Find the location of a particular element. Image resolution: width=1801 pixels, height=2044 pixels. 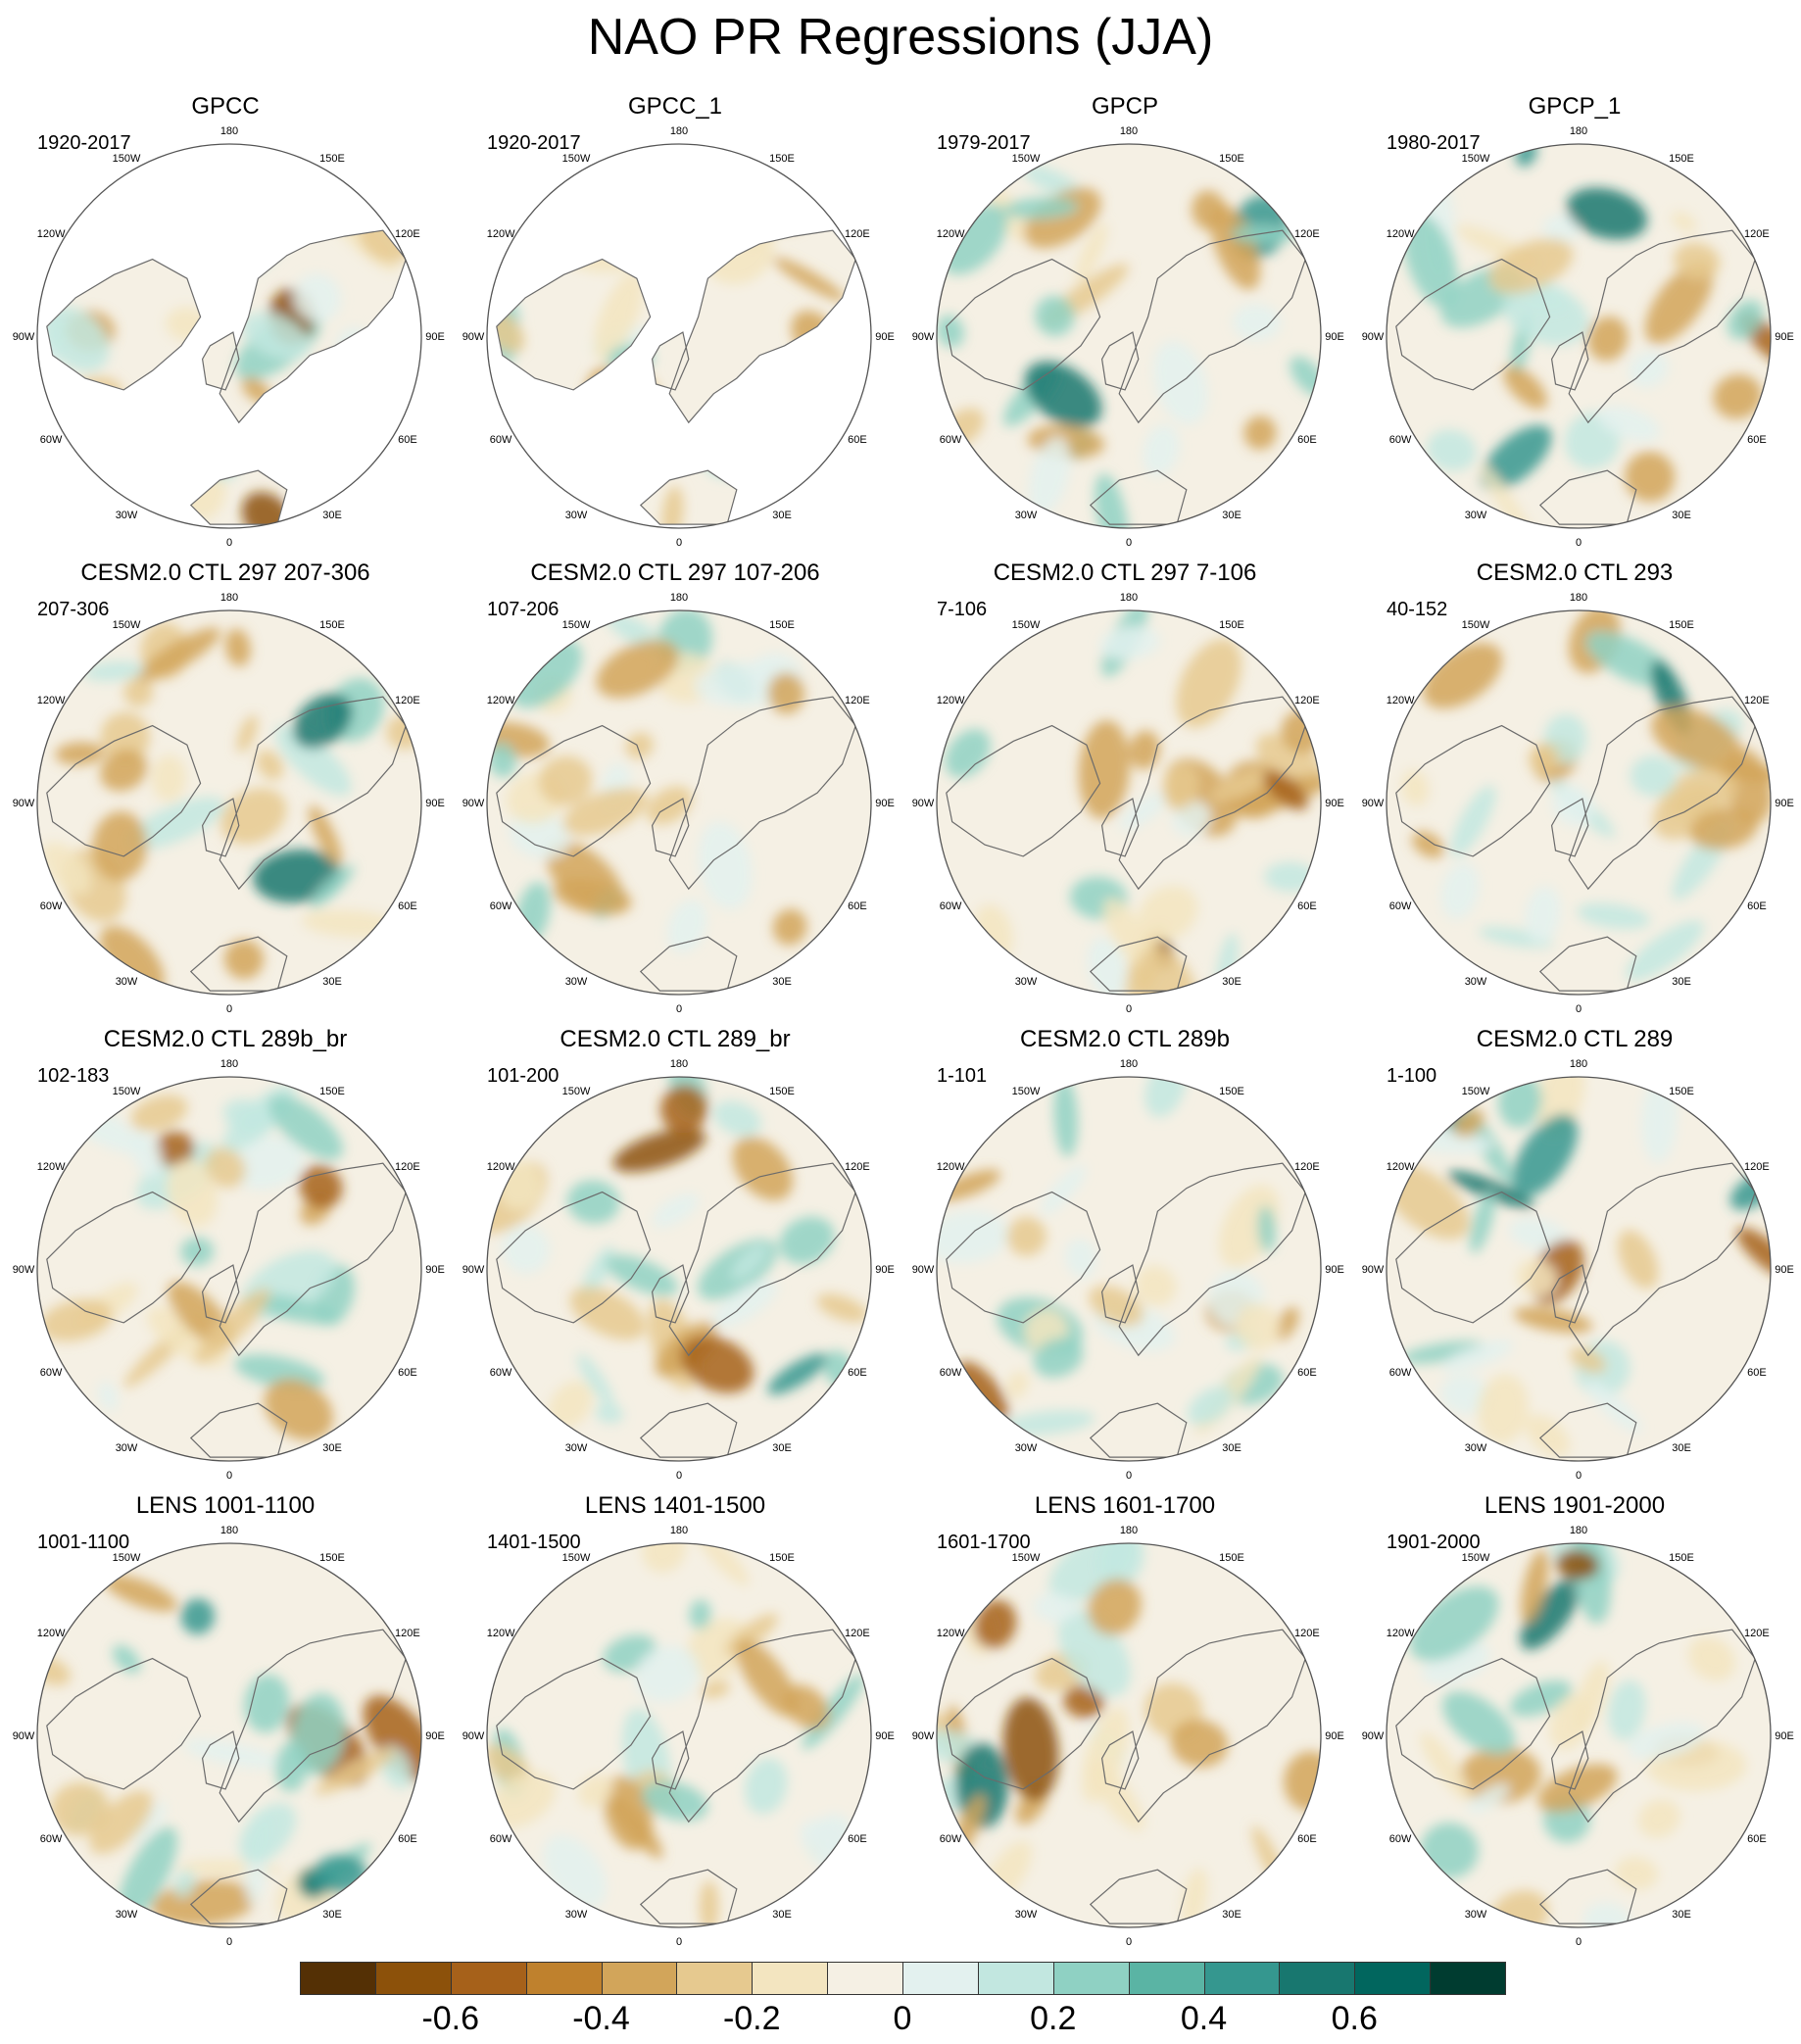

colorbar-tick-label: 0 is located at coordinates (902, 2019).